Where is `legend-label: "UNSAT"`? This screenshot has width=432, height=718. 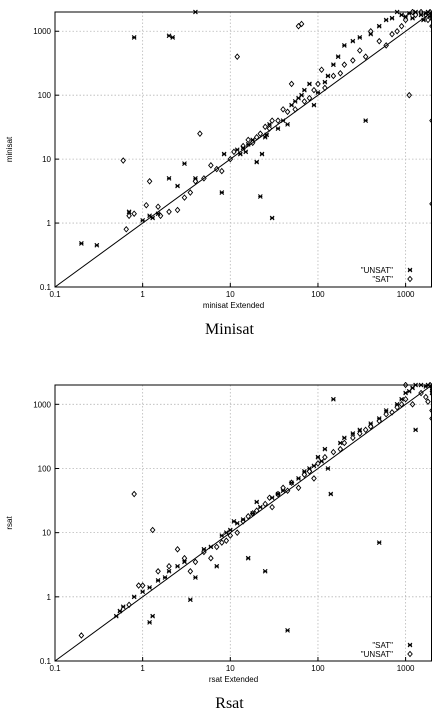
legend-label: "UNSAT" is located at coordinates (377, 654).